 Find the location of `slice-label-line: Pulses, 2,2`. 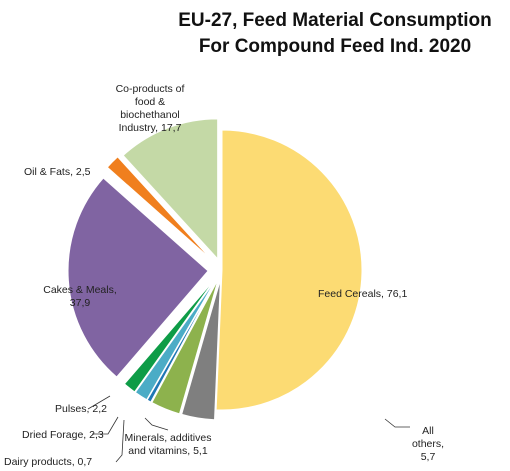

slice-label-line: Pulses, 2,2 is located at coordinates (81, 409).